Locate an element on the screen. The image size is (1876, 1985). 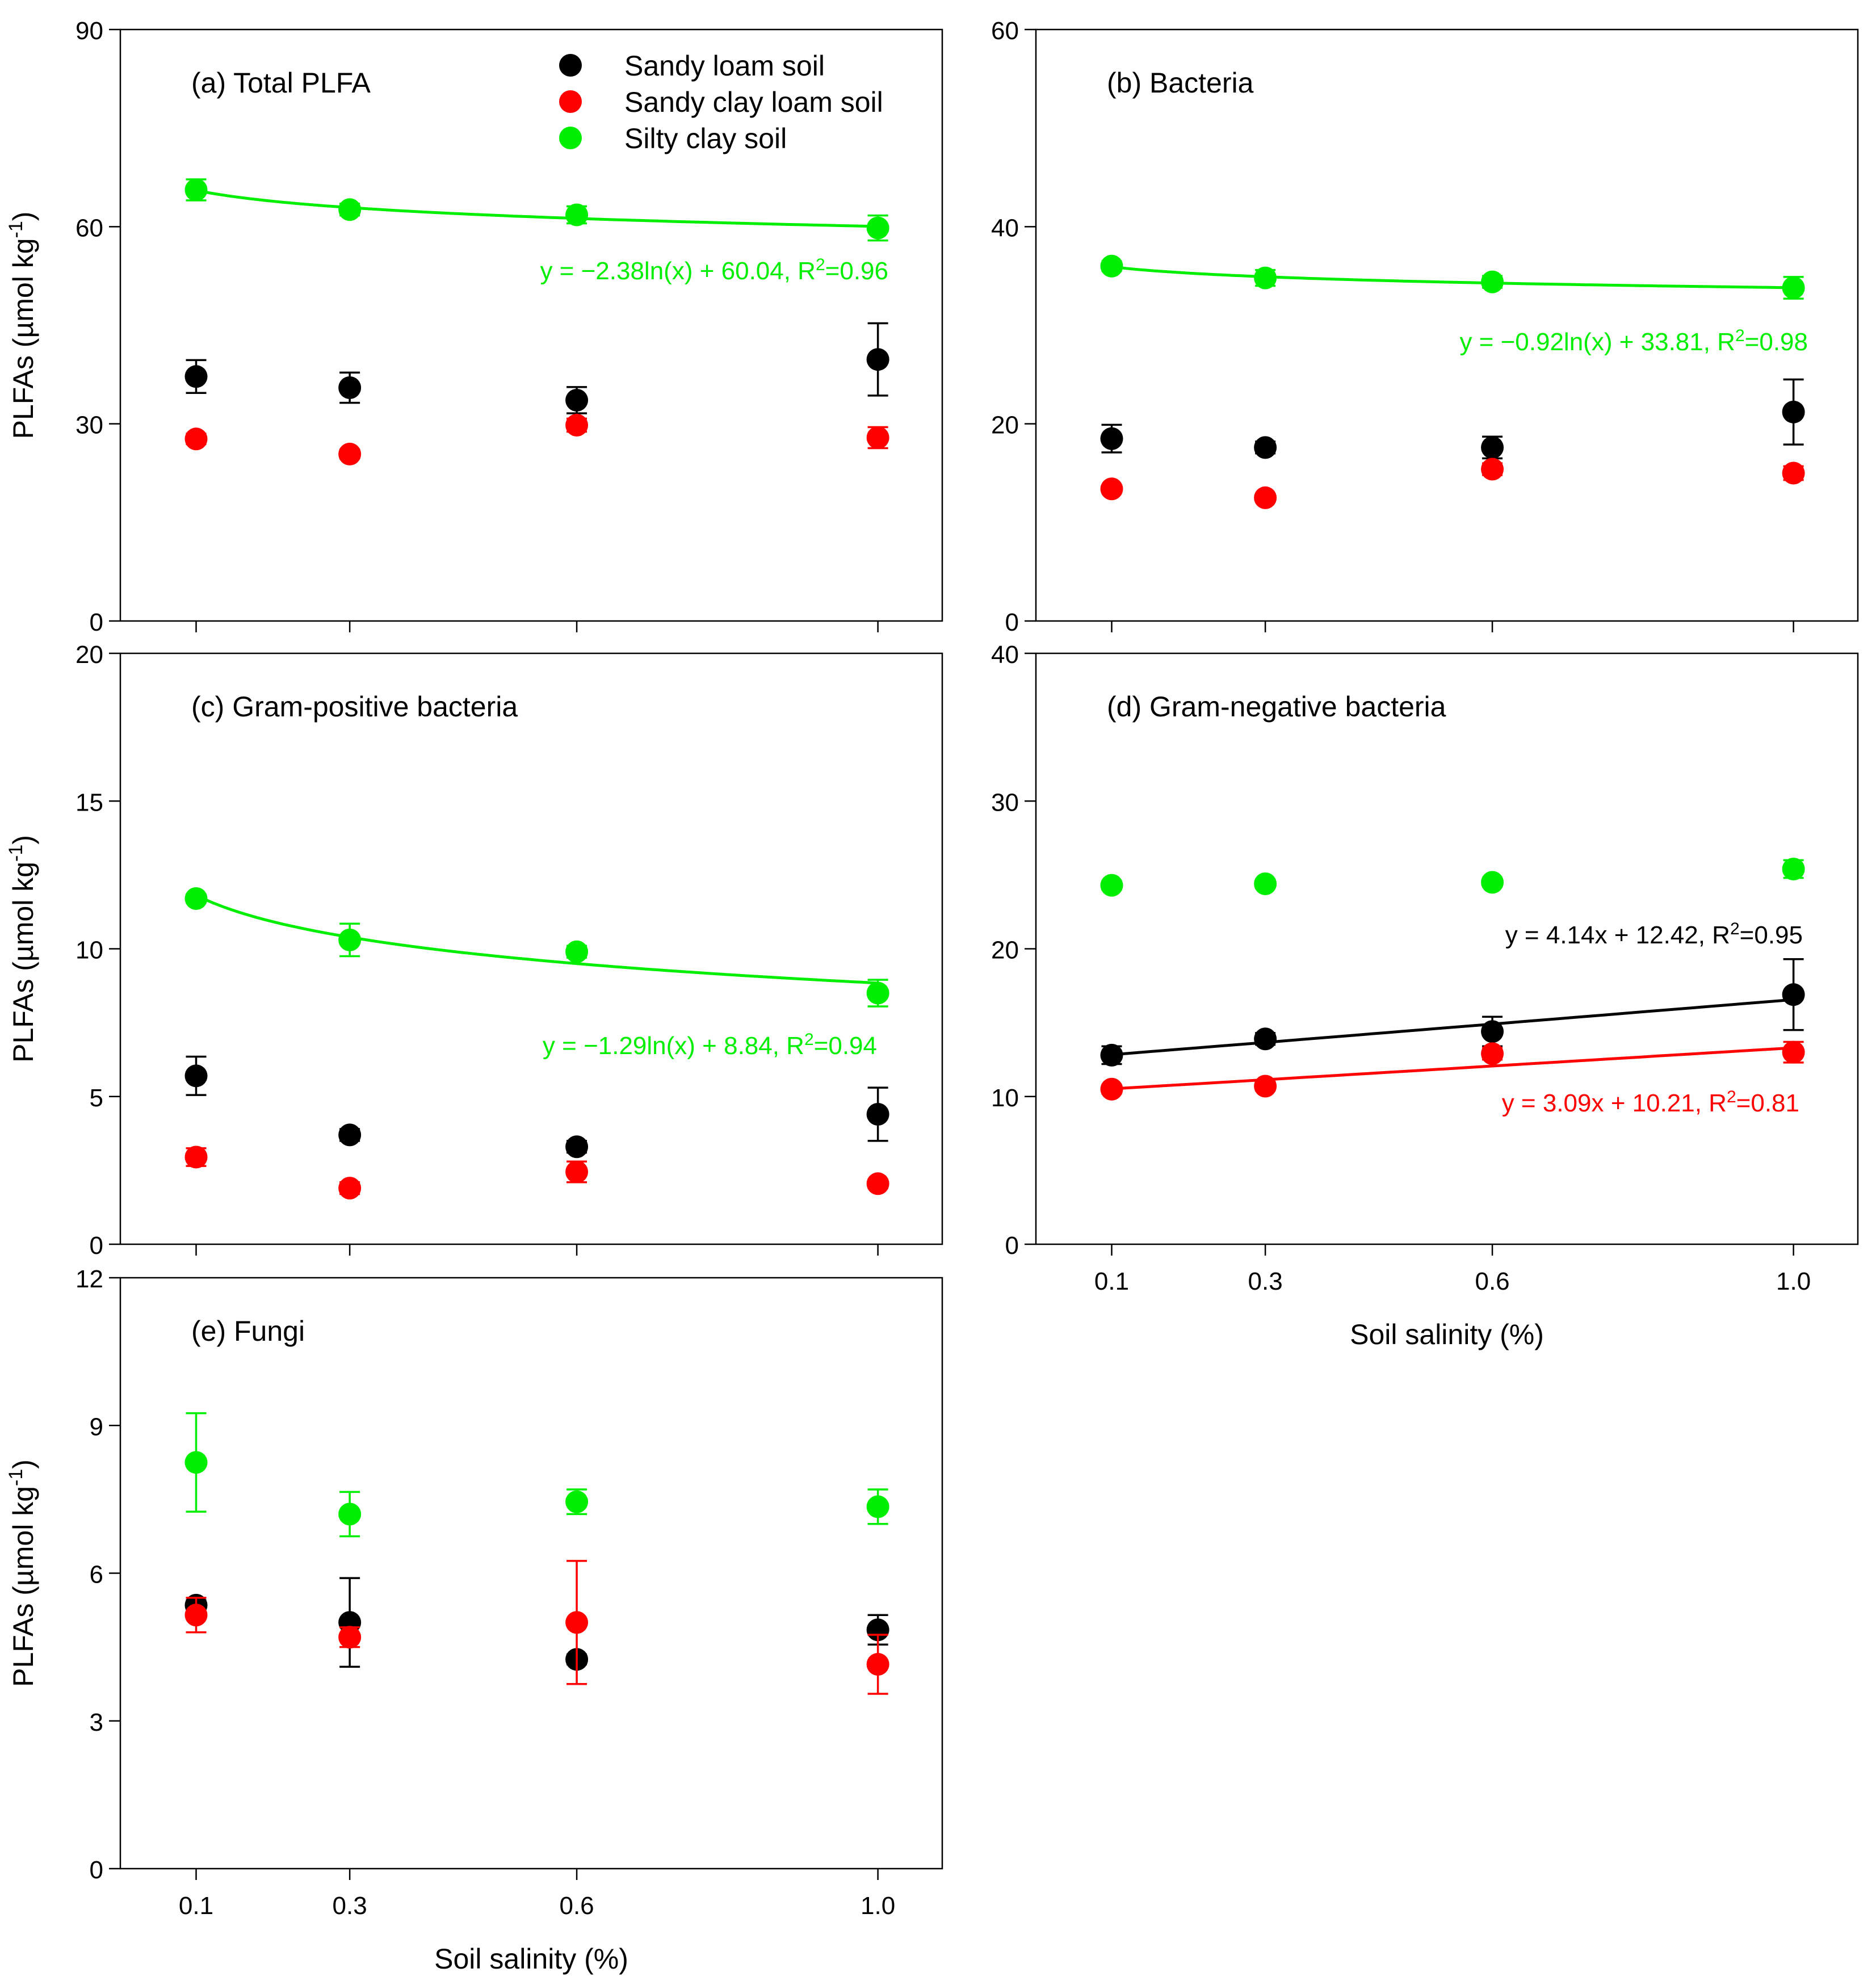
ytick-label-a: 90 is located at coordinates (89, 31).